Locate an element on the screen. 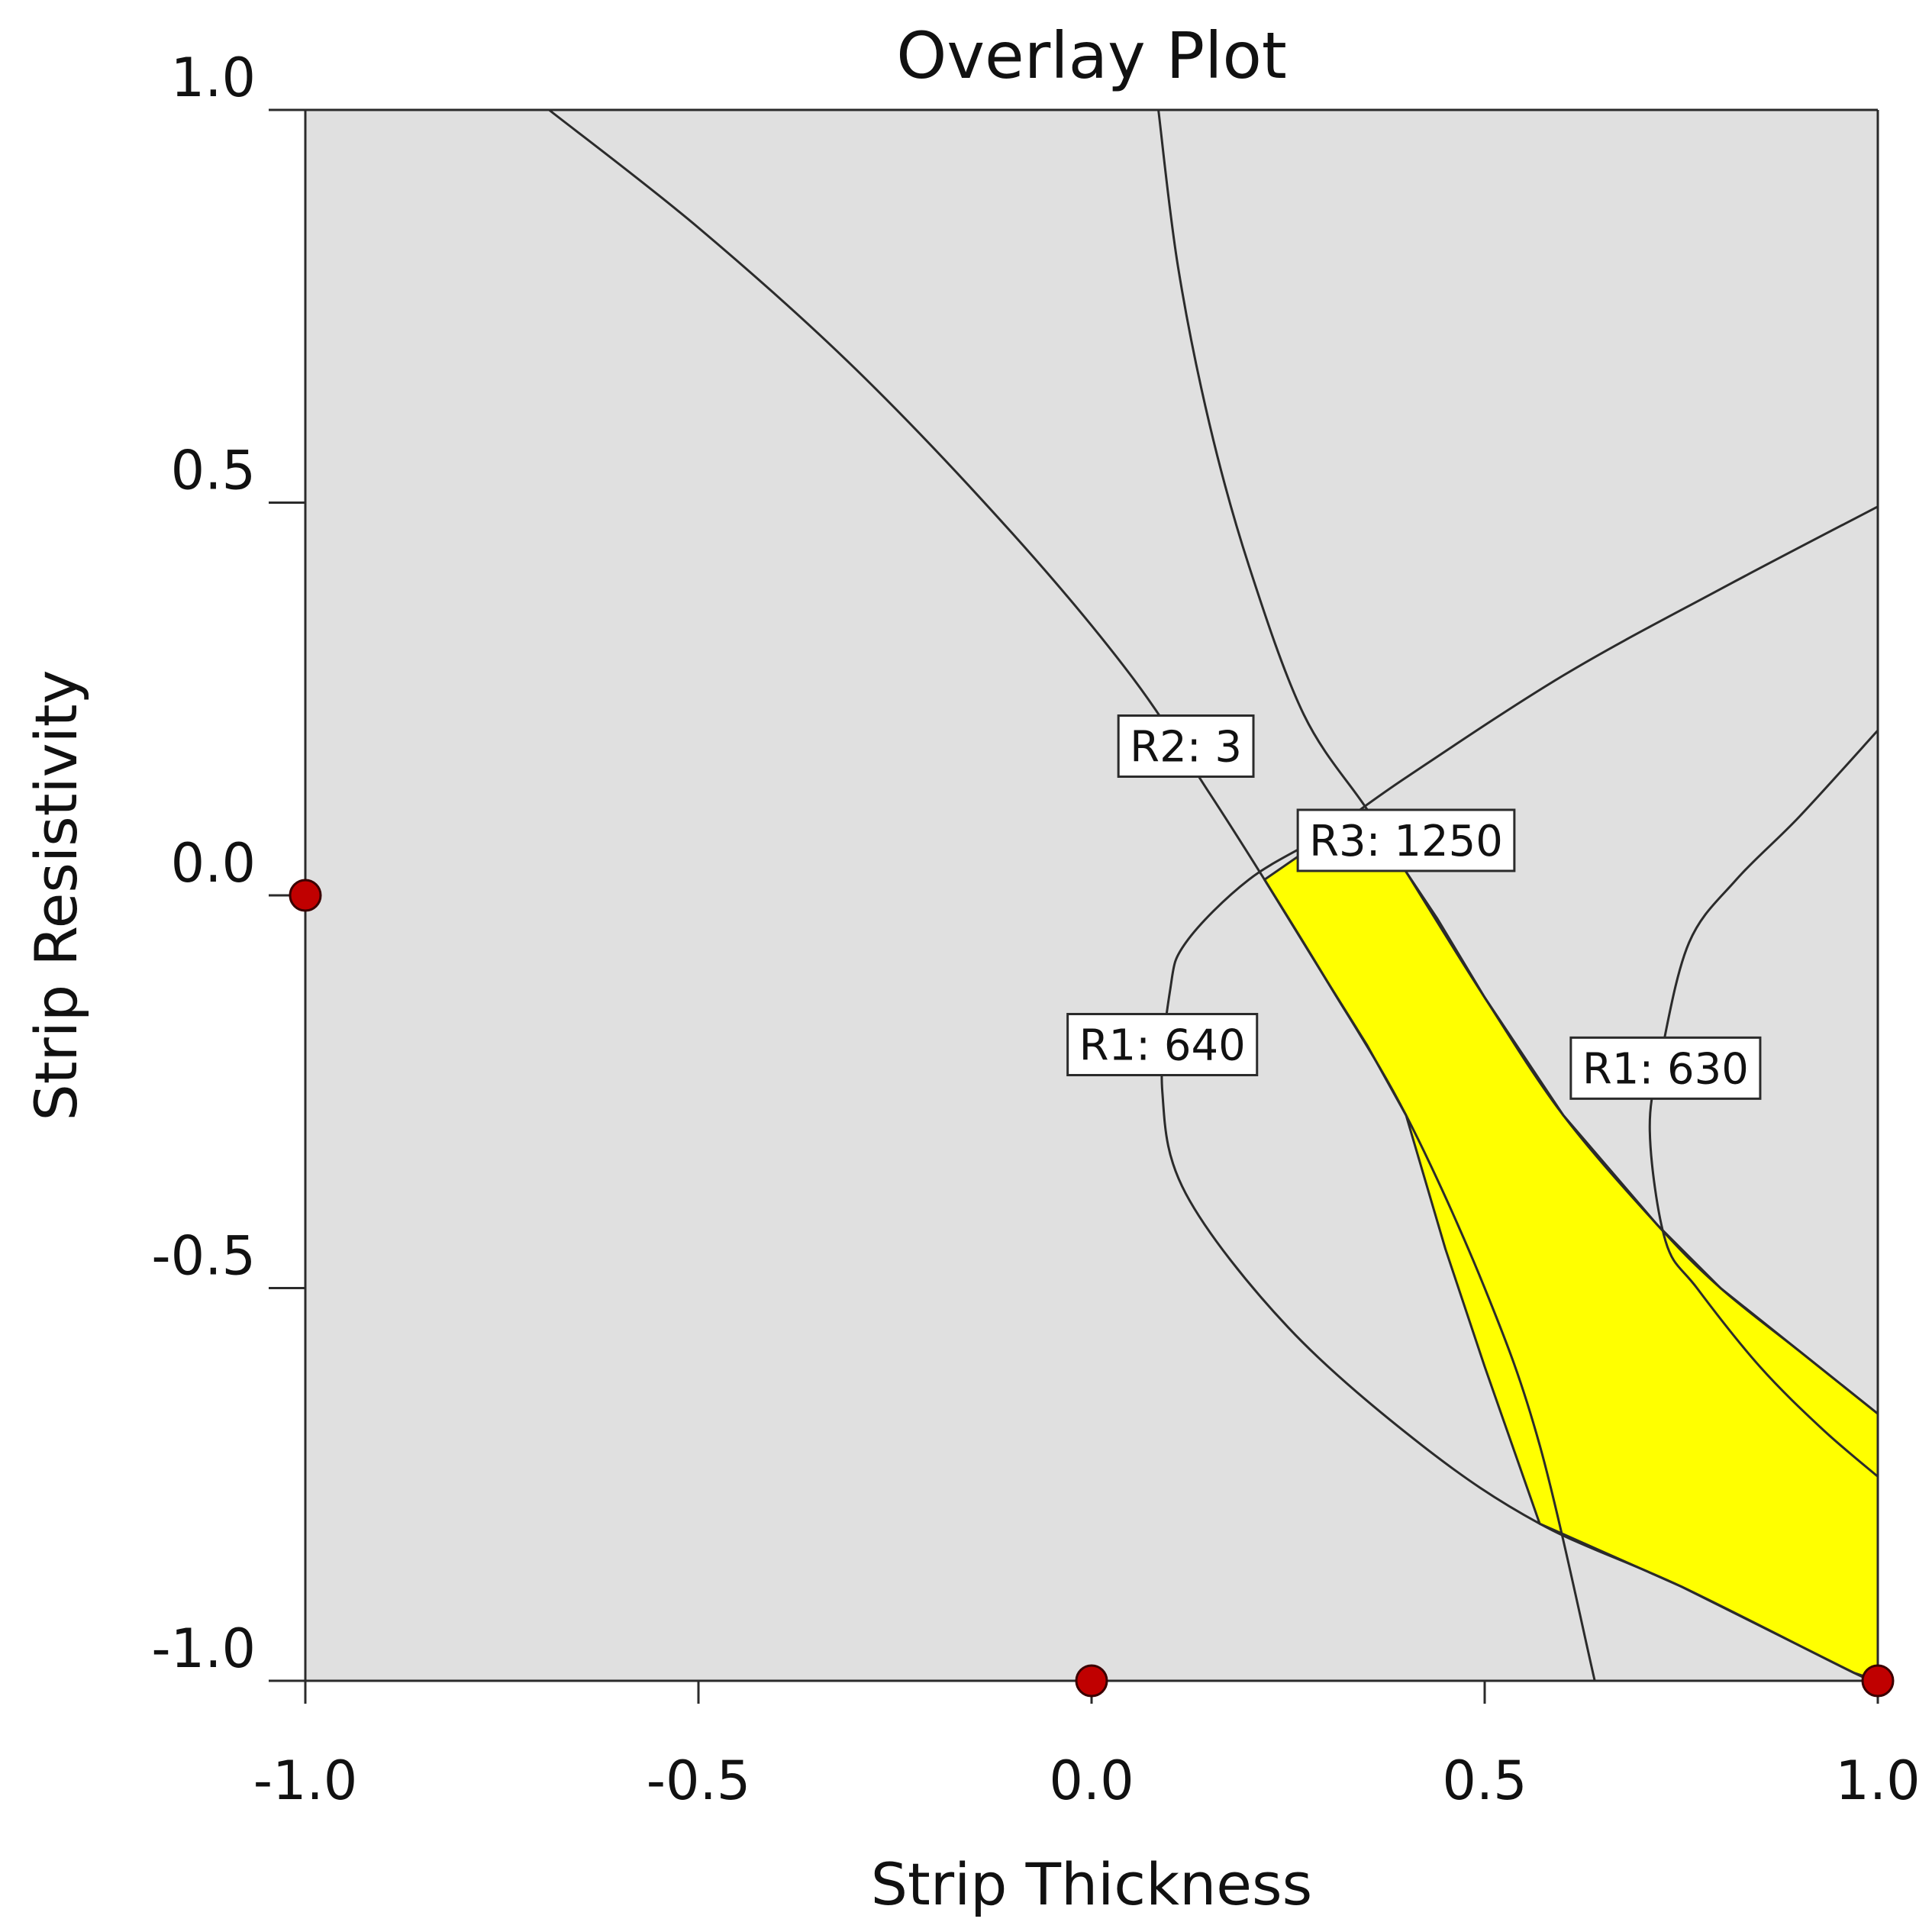  y-tick-label: 0.5 is located at coordinates (214, 471).